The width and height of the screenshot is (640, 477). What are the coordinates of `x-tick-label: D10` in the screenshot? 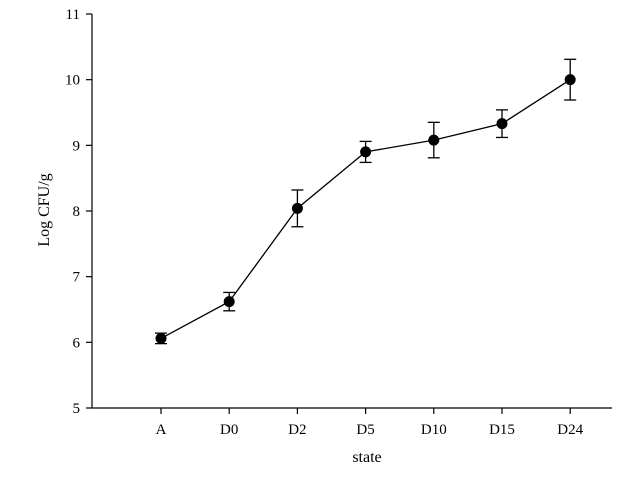 It's located at (434, 430).